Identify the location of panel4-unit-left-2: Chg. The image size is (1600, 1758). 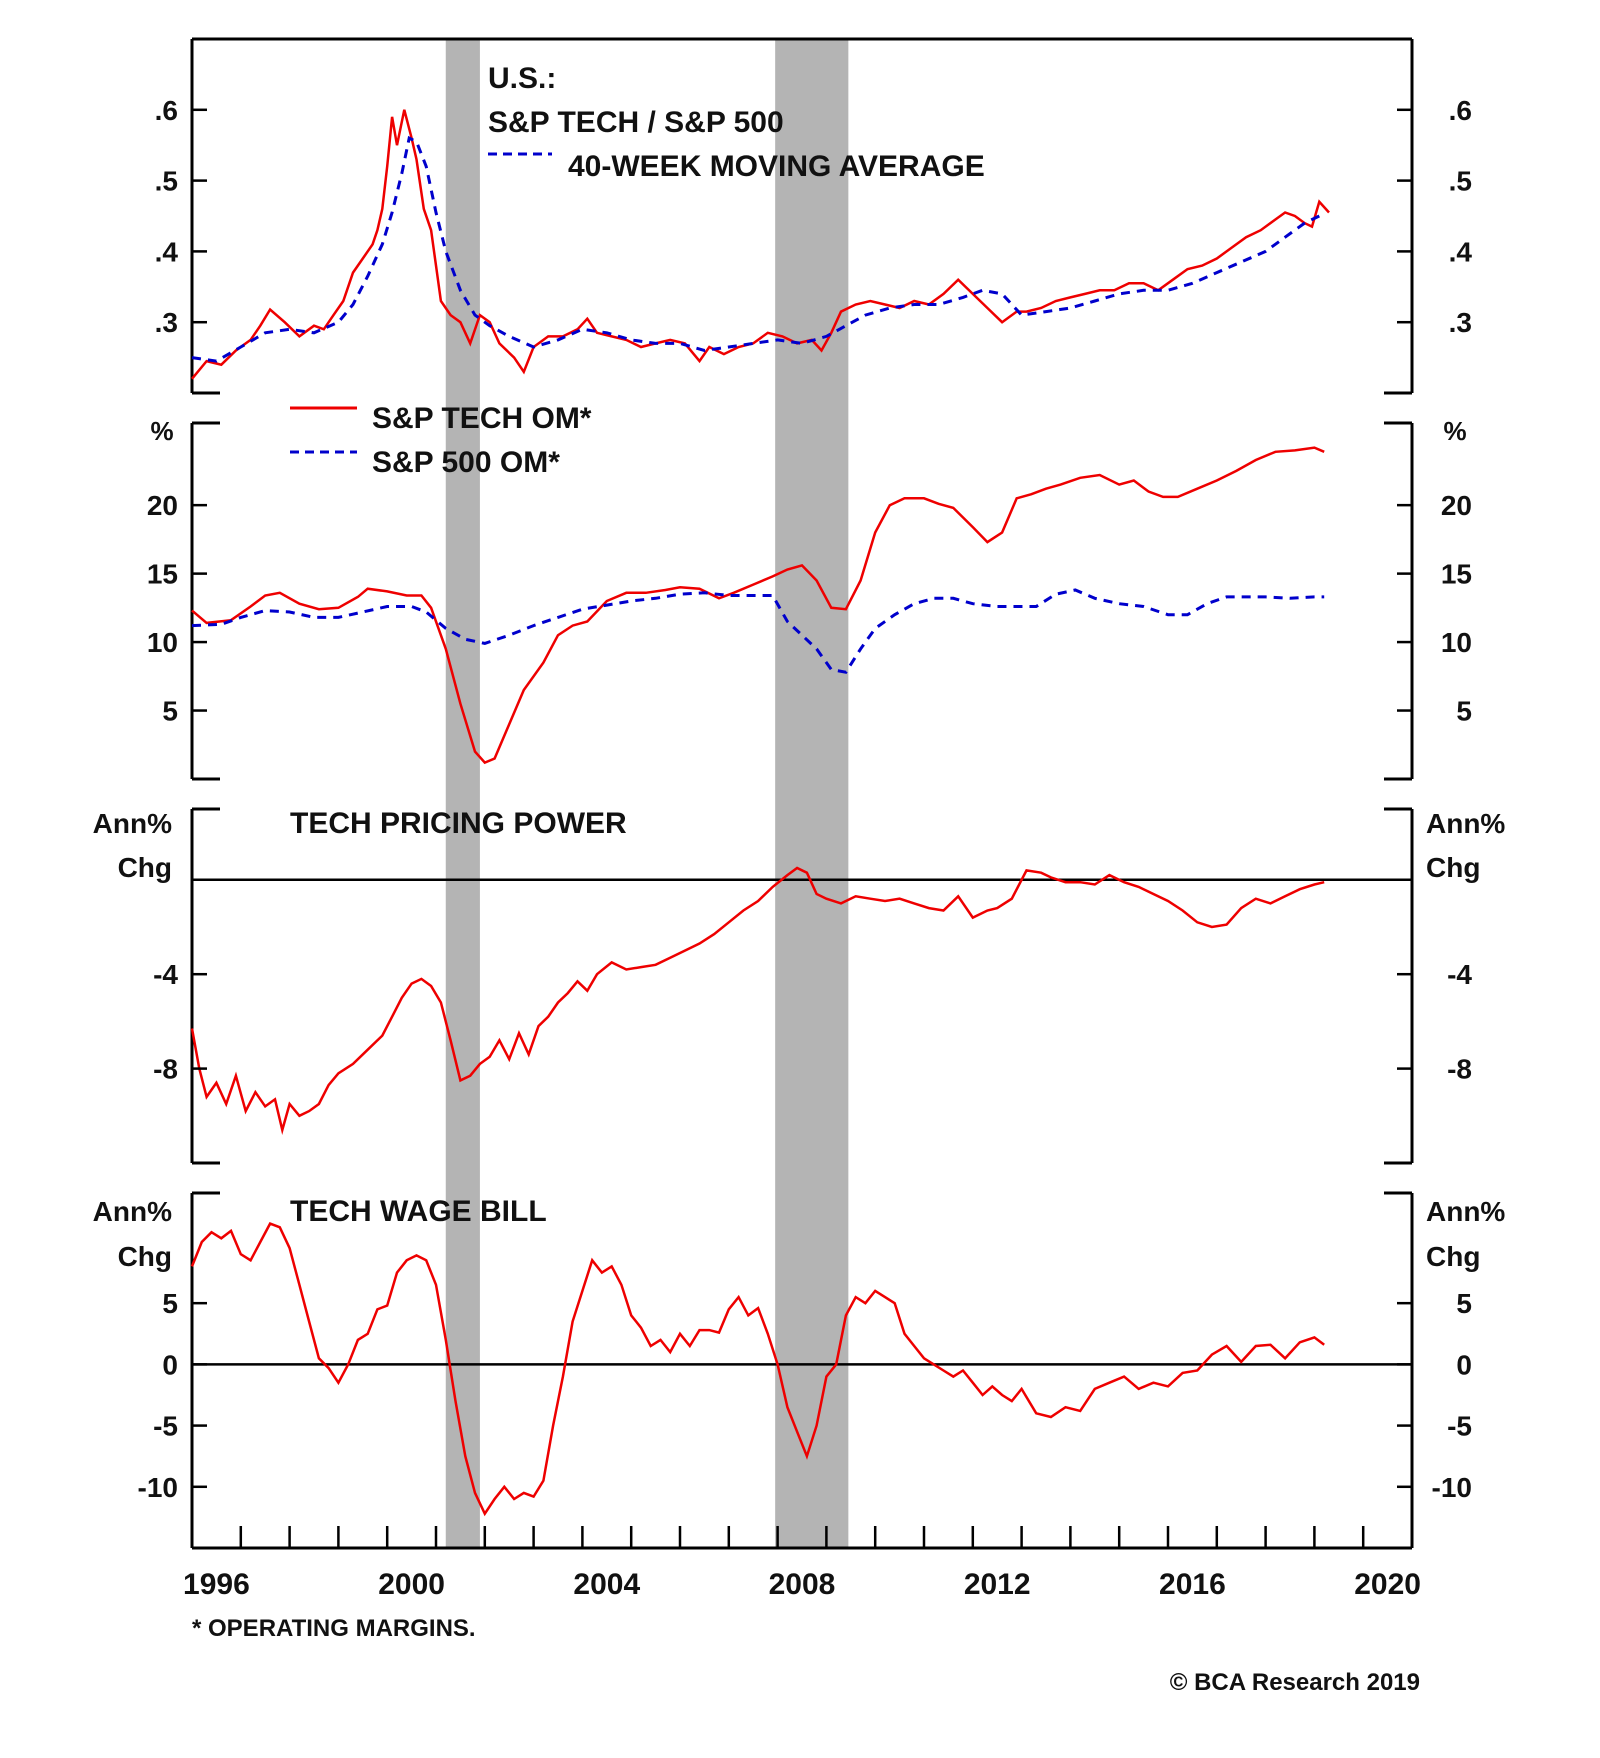
(145, 1256).